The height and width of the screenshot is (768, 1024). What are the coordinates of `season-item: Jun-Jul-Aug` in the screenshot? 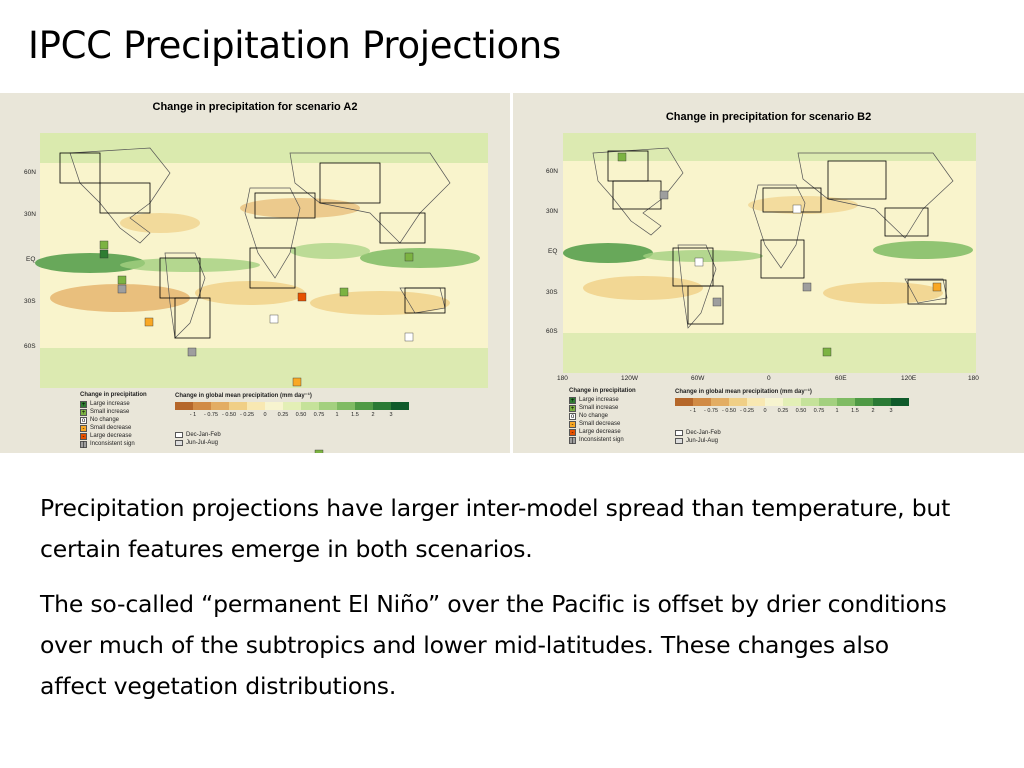 It's located at (198, 443).